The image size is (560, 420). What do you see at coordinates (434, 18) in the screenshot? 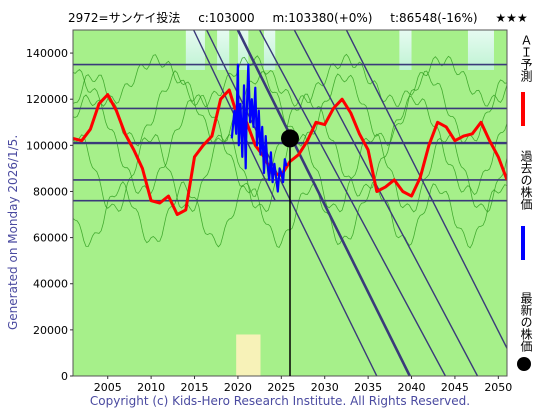
I see `target-price: t:86548(-16%)` at bounding box center [434, 18].